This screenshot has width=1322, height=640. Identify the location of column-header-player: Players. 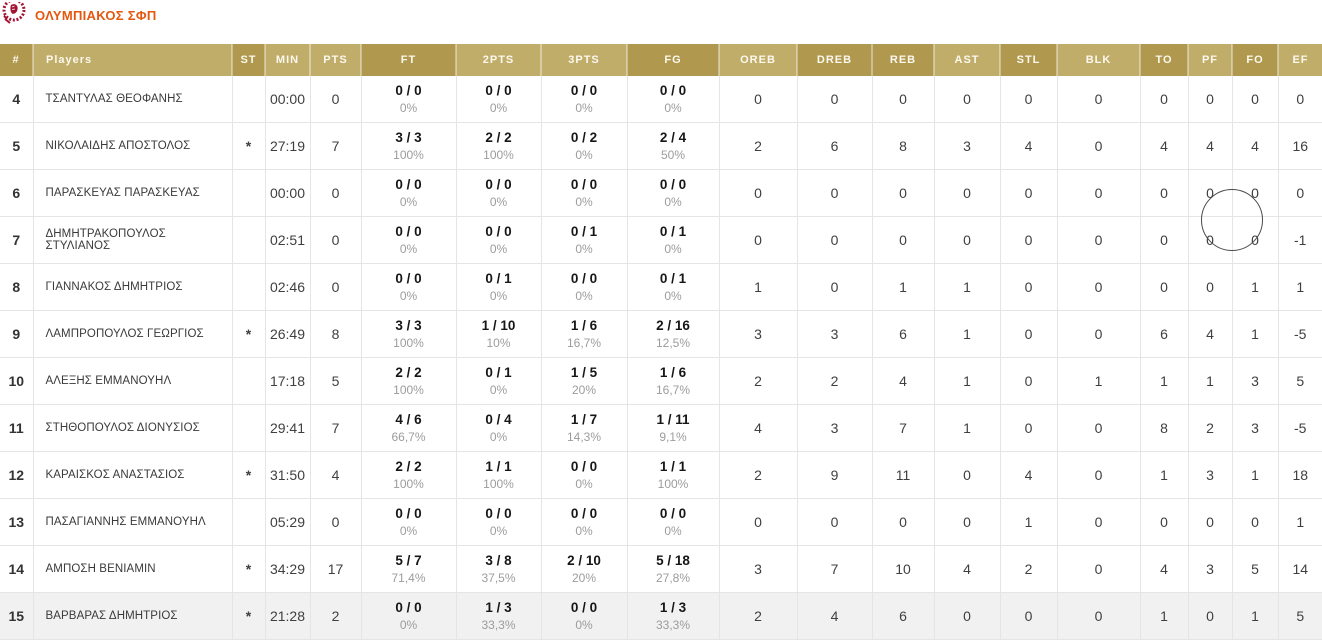
(133, 60).